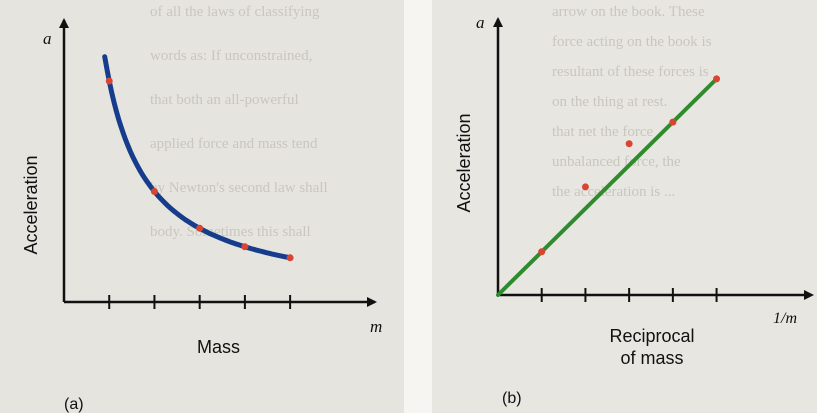 The image size is (817, 413). Describe the element at coordinates (47, 38) in the screenshot. I see `y-axis-symbol-a: a` at that location.